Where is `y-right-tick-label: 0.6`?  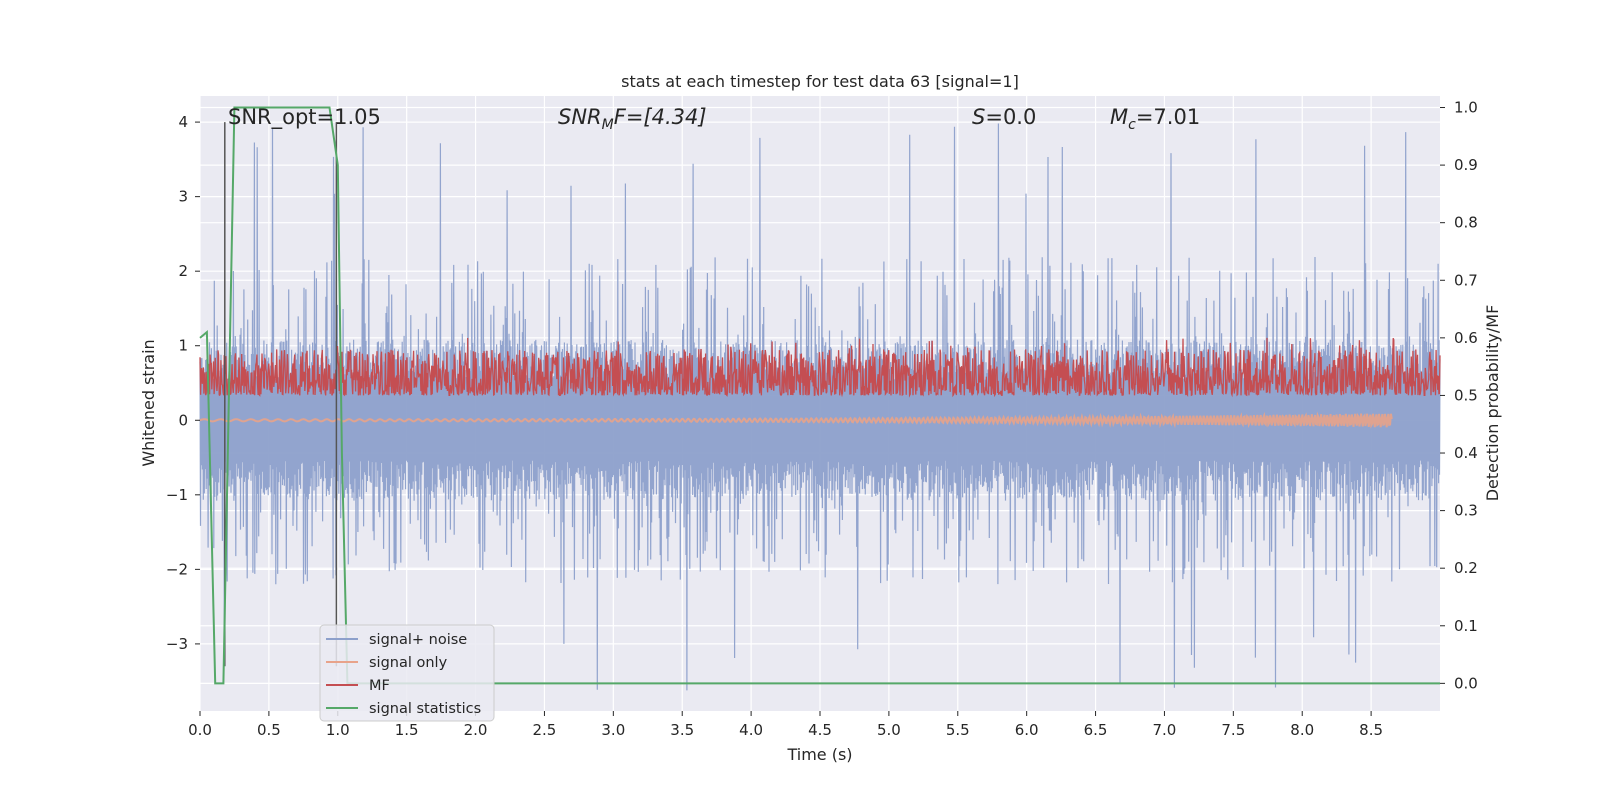 y-right-tick-label: 0.6 is located at coordinates (1466, 338).